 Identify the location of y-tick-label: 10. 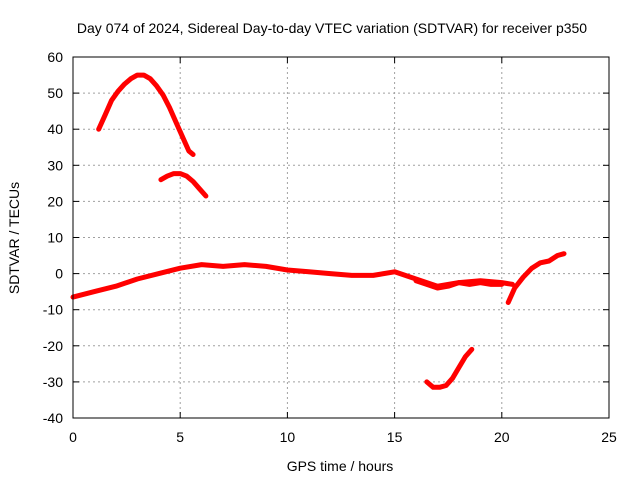
(55, 238).